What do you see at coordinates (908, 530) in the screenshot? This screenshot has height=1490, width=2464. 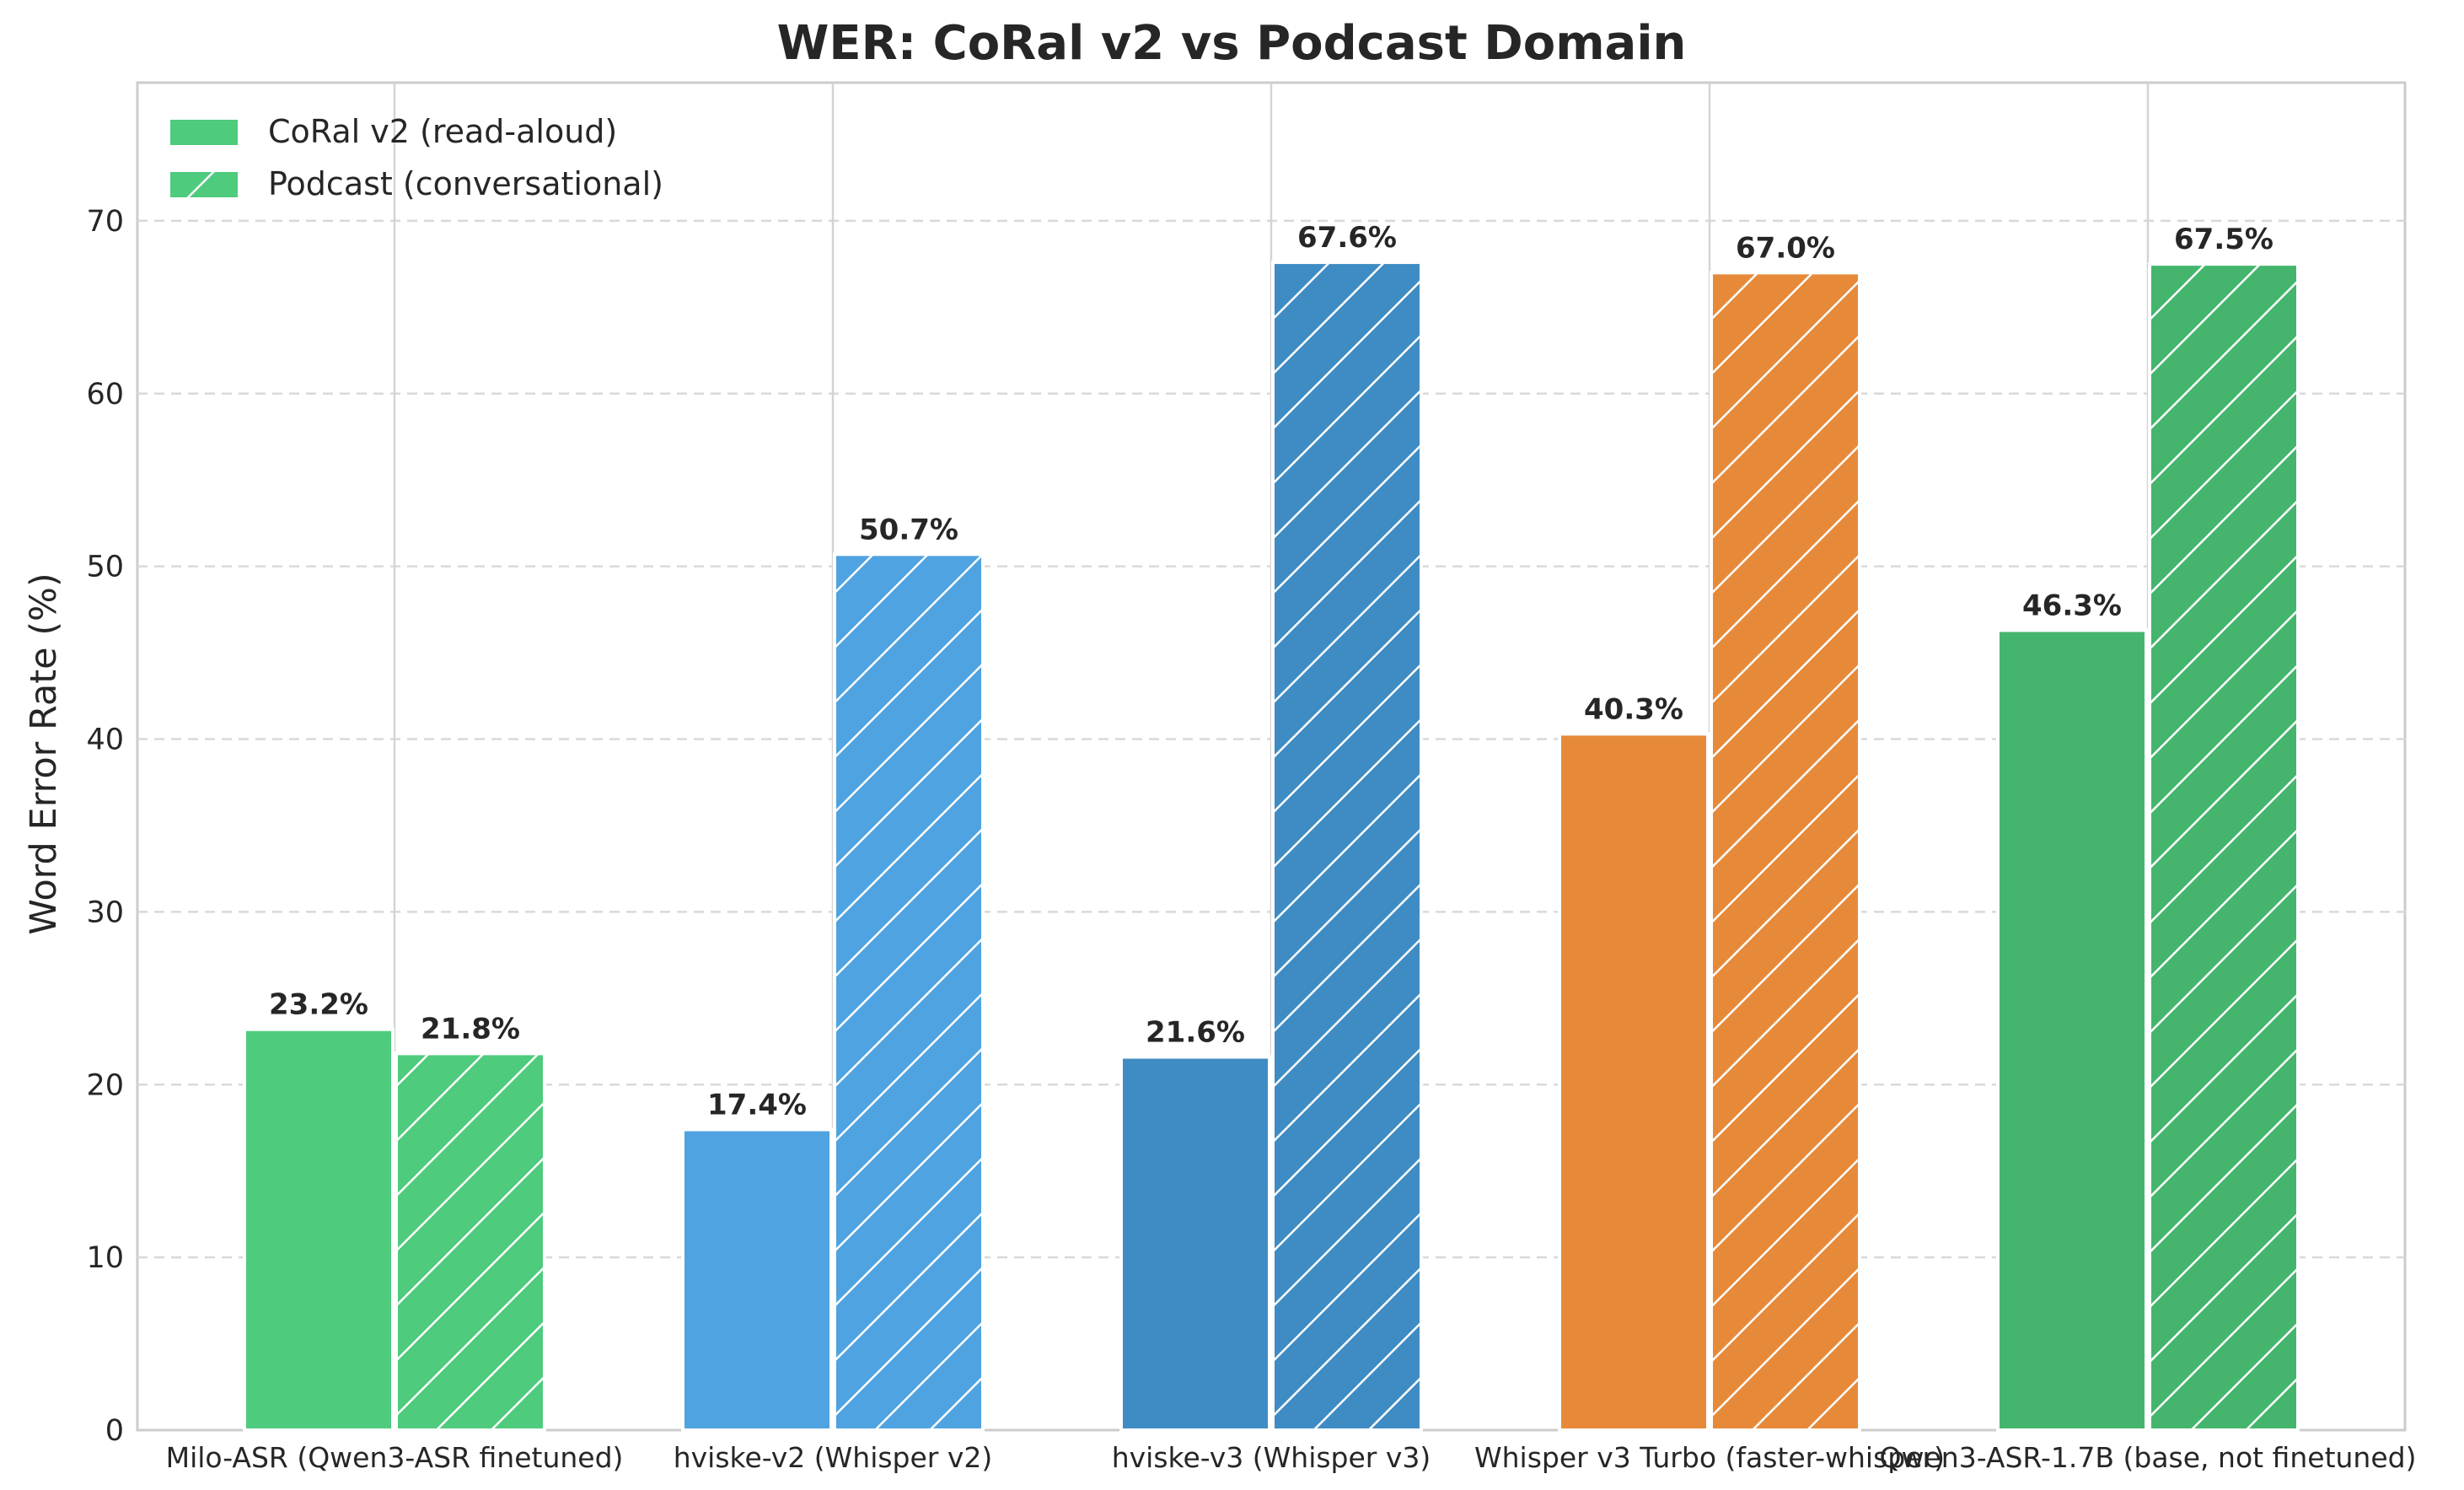 I see `data-label: 50.7%` at bounding box center [908, 530].